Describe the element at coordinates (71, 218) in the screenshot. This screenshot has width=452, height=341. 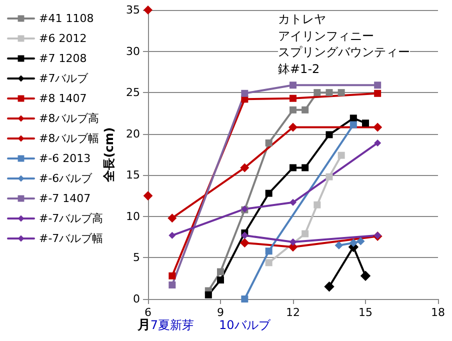
I see `legend-label: #-7バルブ高` at that location.